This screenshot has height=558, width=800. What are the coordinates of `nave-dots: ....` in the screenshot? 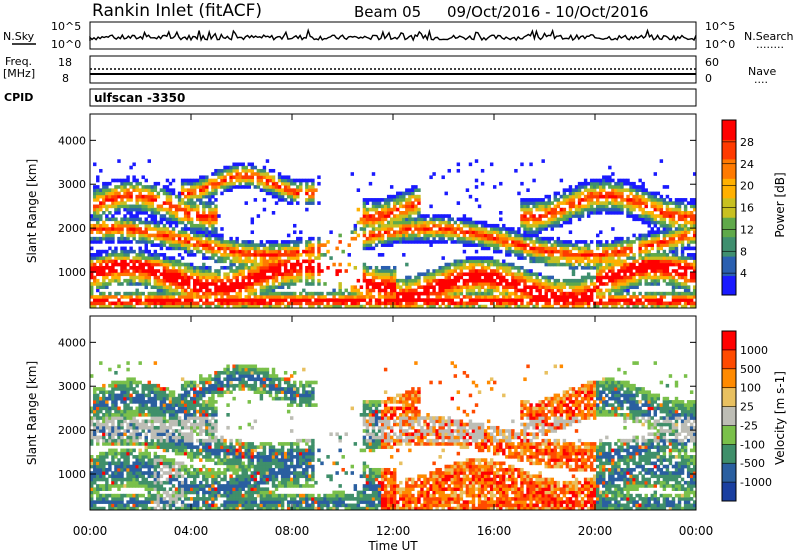 It's located at (761, 79).